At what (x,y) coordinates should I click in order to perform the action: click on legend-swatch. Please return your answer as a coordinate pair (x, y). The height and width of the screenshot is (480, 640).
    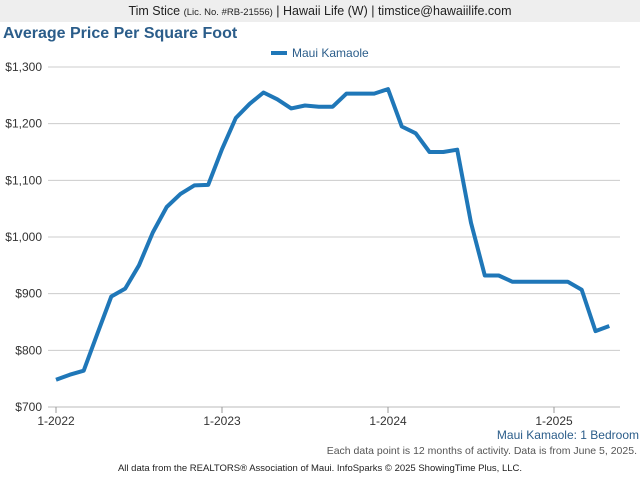
    Looking at the image, I should click on (279, 52).